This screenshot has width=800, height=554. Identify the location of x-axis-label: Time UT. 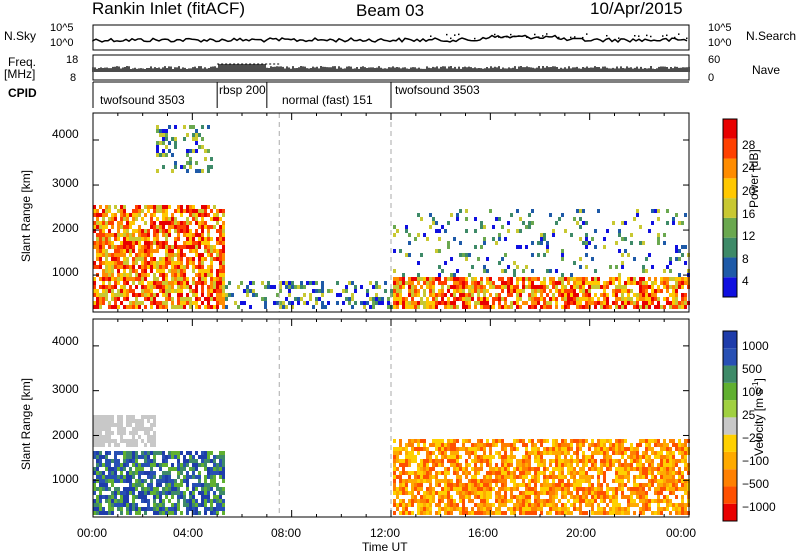
(385, 547).